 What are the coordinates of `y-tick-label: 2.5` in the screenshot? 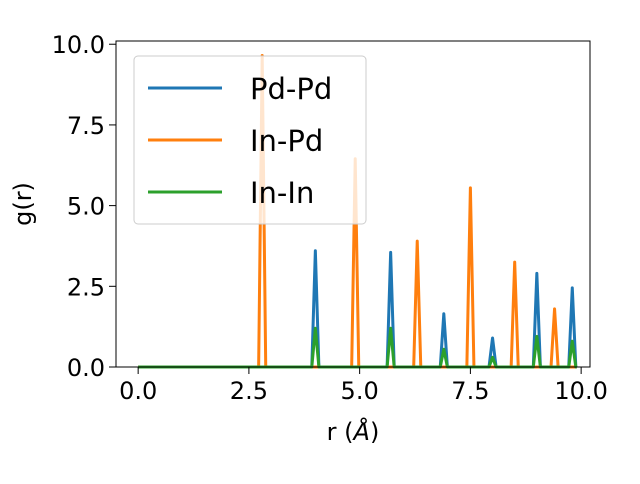 It's located at (86, 287).